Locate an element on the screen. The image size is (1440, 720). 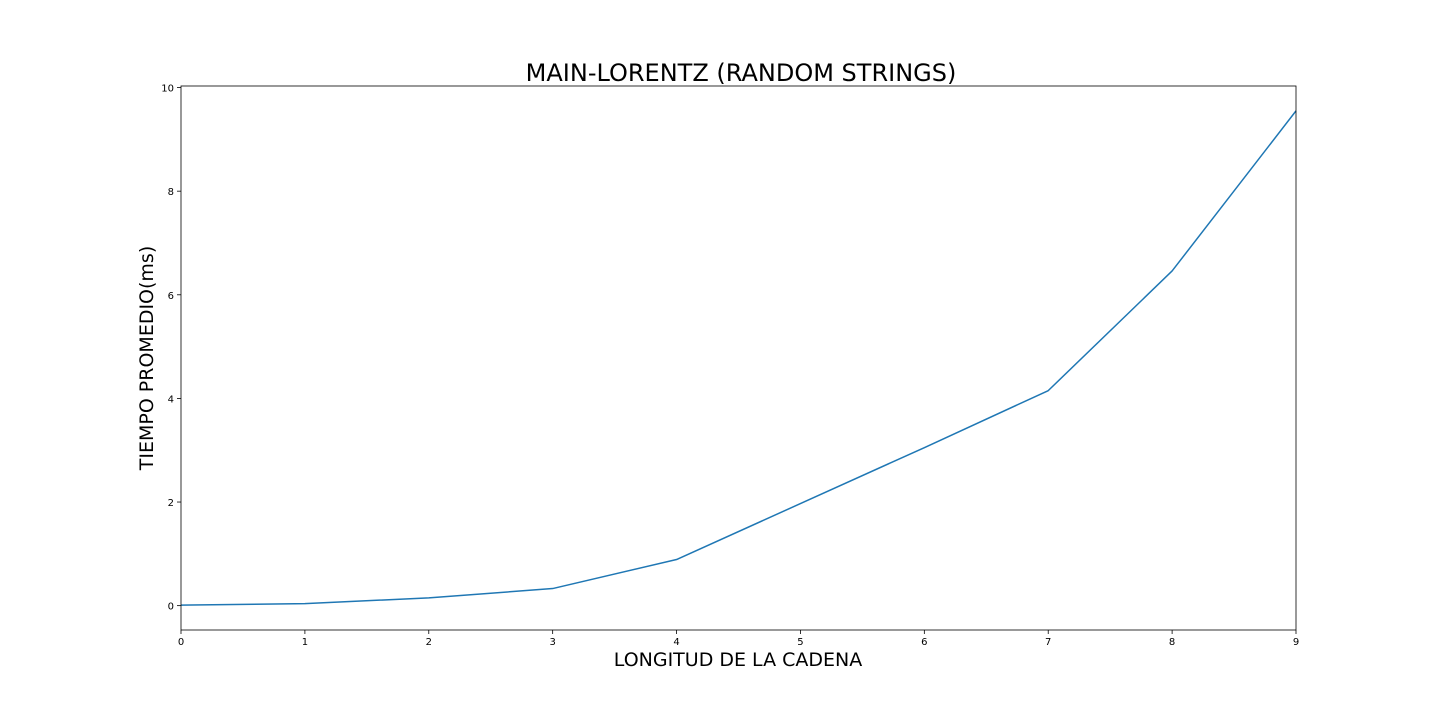
y-tick-label: 10 is located at coordinates (167, 89).